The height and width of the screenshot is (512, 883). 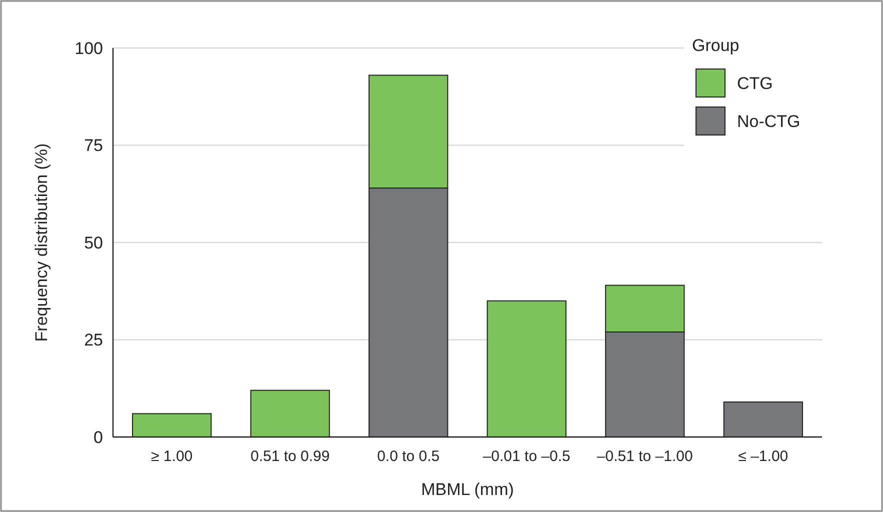 What do you see at coordinates (467, 489) in the screenshot?
I see `x-axis-title: MBML (mm)` at bounding box center [467, 489].